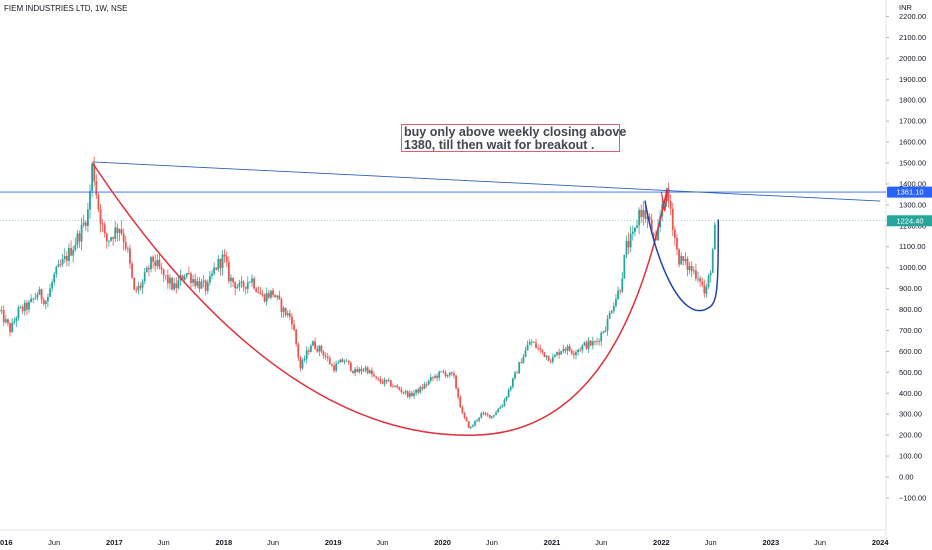 The height and width of the screenshot is (550, 932). I want to click on descending-trendline, so click(486, 181).